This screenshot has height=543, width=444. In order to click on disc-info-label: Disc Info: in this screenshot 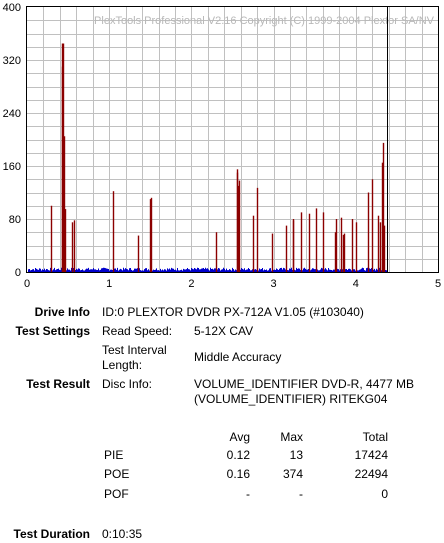, I will do `click(127, 384)`.